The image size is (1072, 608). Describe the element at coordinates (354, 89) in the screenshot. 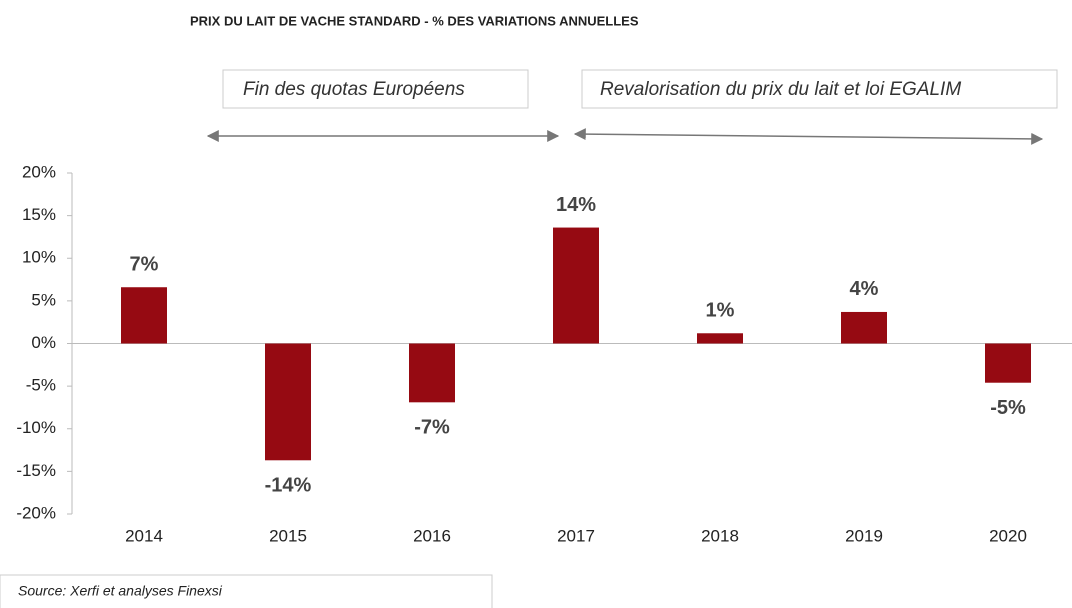

I see `annotation: Fin des quotas Européens` at that location.